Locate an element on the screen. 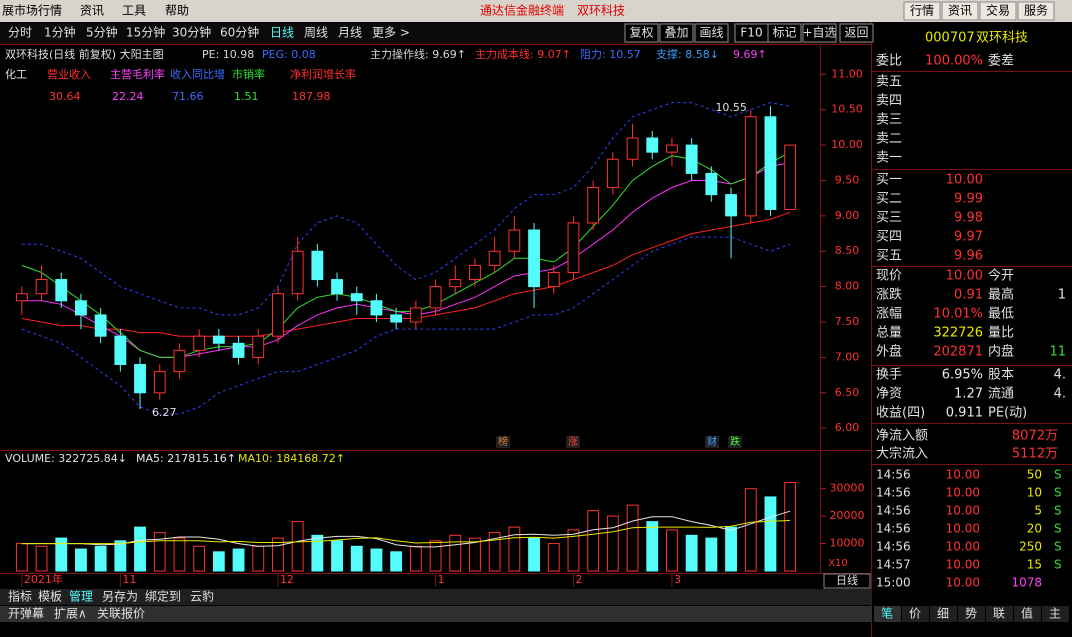  side-tab-label: 值 is located at coordinates (1027, 613).